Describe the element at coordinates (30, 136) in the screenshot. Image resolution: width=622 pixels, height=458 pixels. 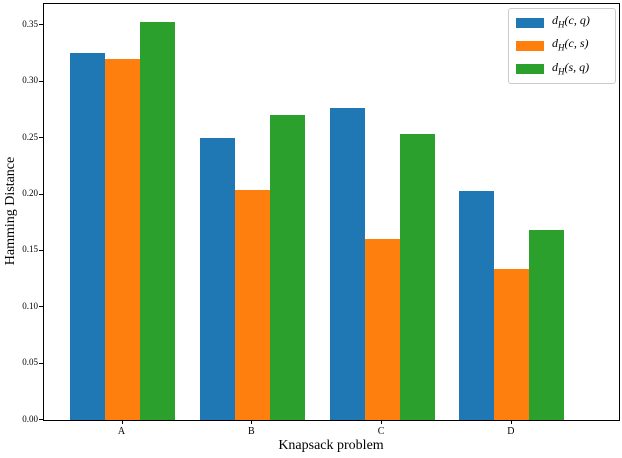
I see `y-tick-label: 0.25` at that location.